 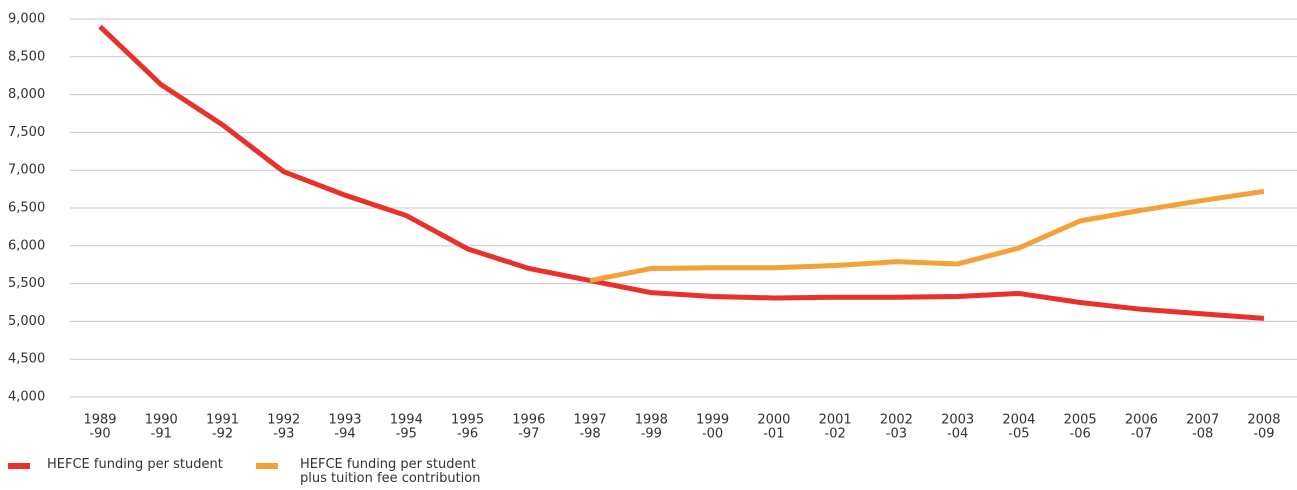 I want to click on x-tick-label: -90, so click(x=99, y=434).